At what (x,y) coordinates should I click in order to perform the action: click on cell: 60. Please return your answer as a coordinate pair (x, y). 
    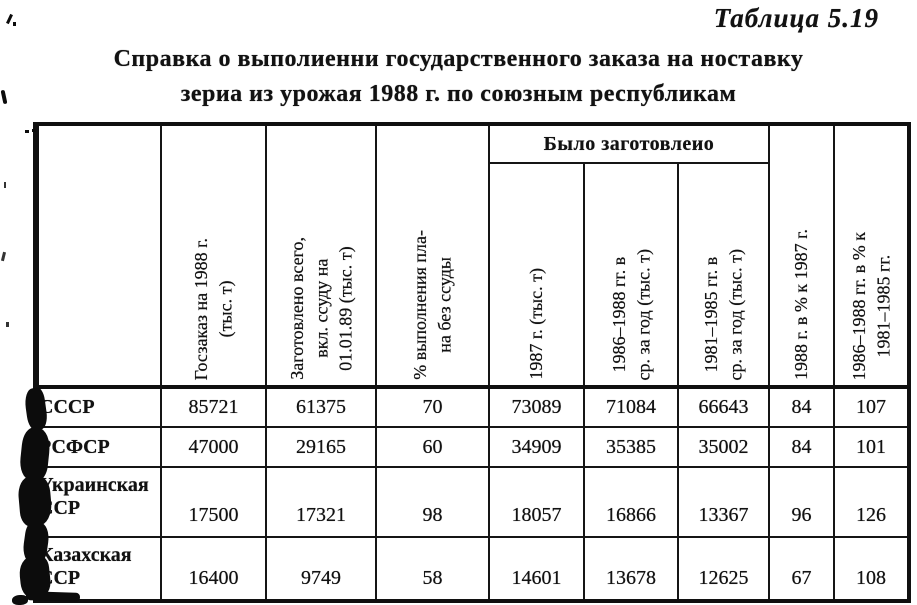
    Looking at the image, I should click on (432, 447).